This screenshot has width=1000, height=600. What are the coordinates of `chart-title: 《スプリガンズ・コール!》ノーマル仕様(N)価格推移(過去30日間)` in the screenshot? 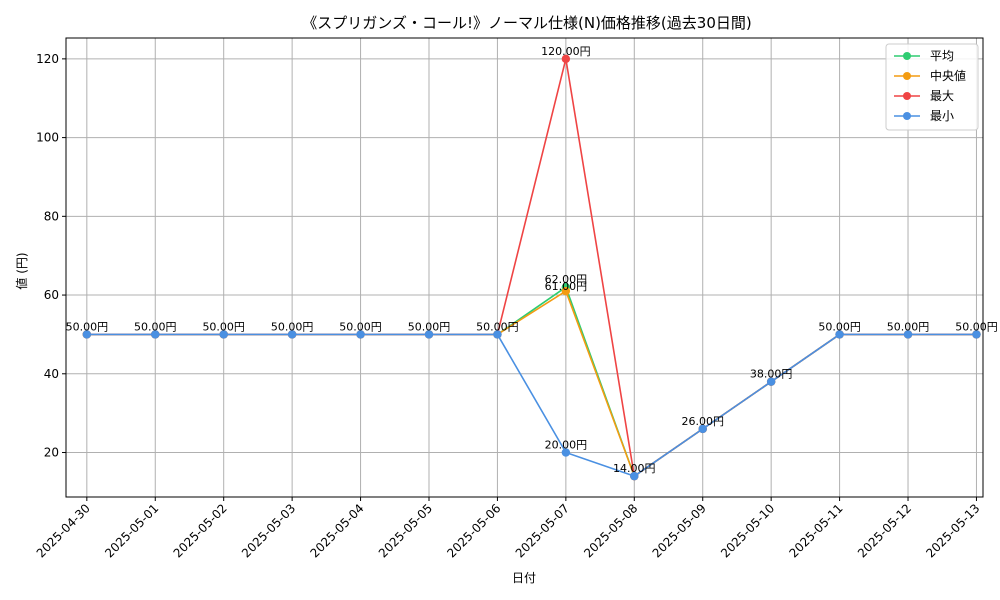 It's located at (526, 23).